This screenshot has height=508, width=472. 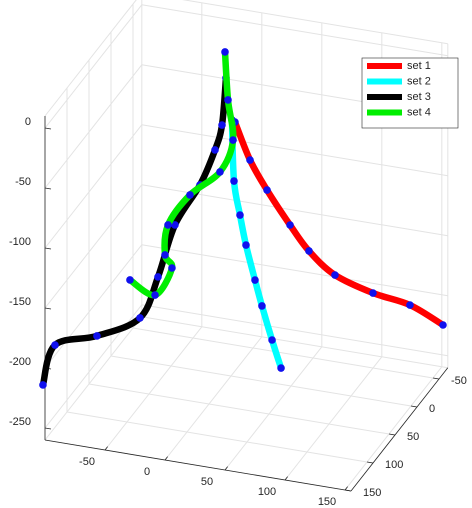 What do you see at coordinates (20, 422) in the screenshot?
I see `z-tick-label: -250` at bounding box center [20, 422].